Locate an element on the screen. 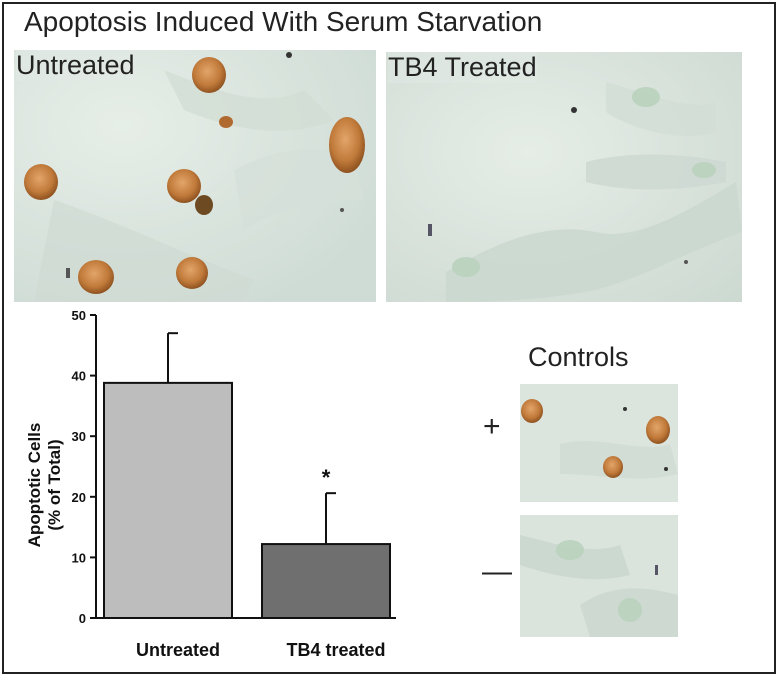 The height and width of the screenshot is (678, 780). positive-control-micrograph is located at coordinates (599, 443).